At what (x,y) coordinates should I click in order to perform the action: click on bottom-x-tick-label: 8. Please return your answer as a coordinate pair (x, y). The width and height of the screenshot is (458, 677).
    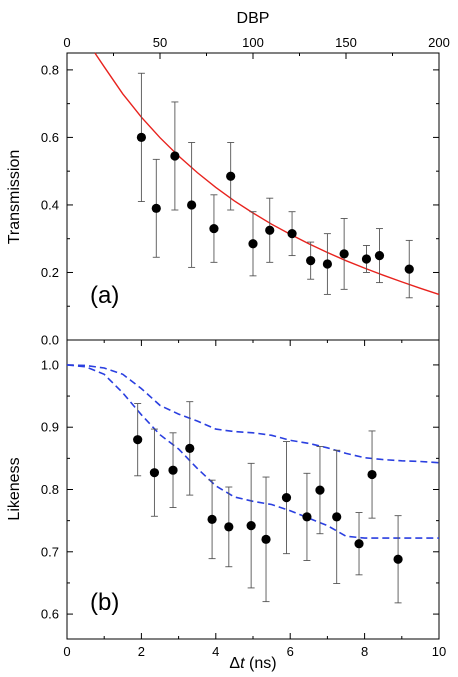
    Looking at the image, I should click on (364, 651).